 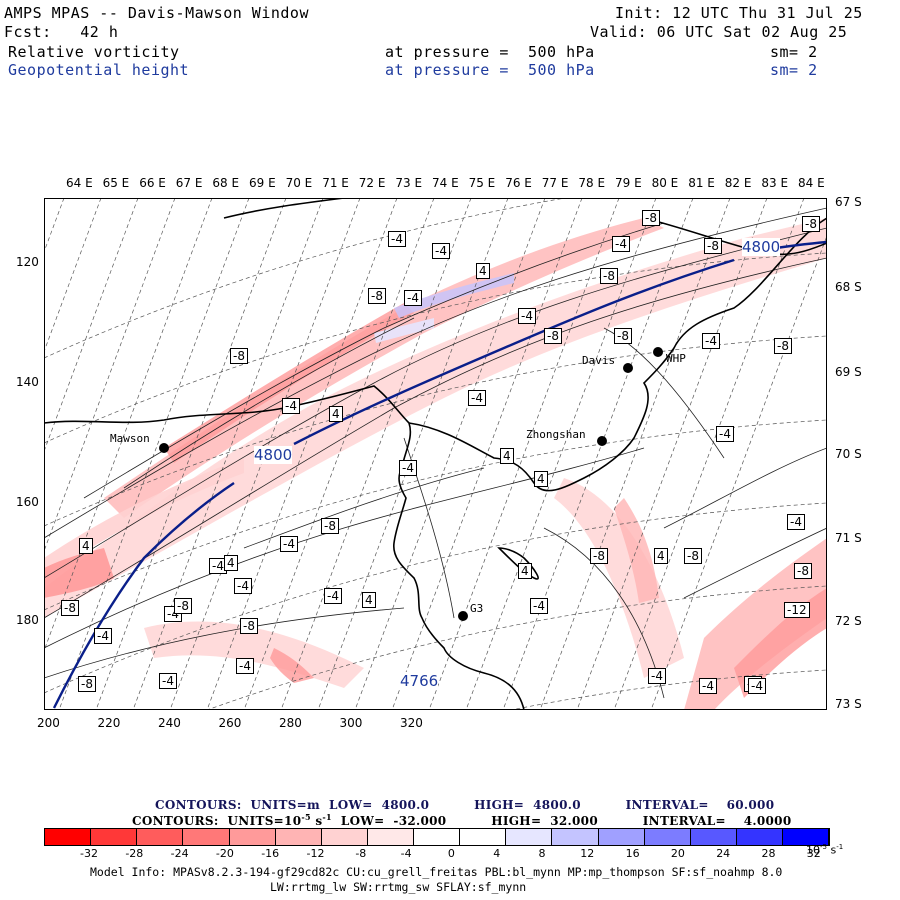 What do you see at coordinates (290, 723) in the screenshot?
I see `x-tick-label: 280` at bounding box center [290, 723].